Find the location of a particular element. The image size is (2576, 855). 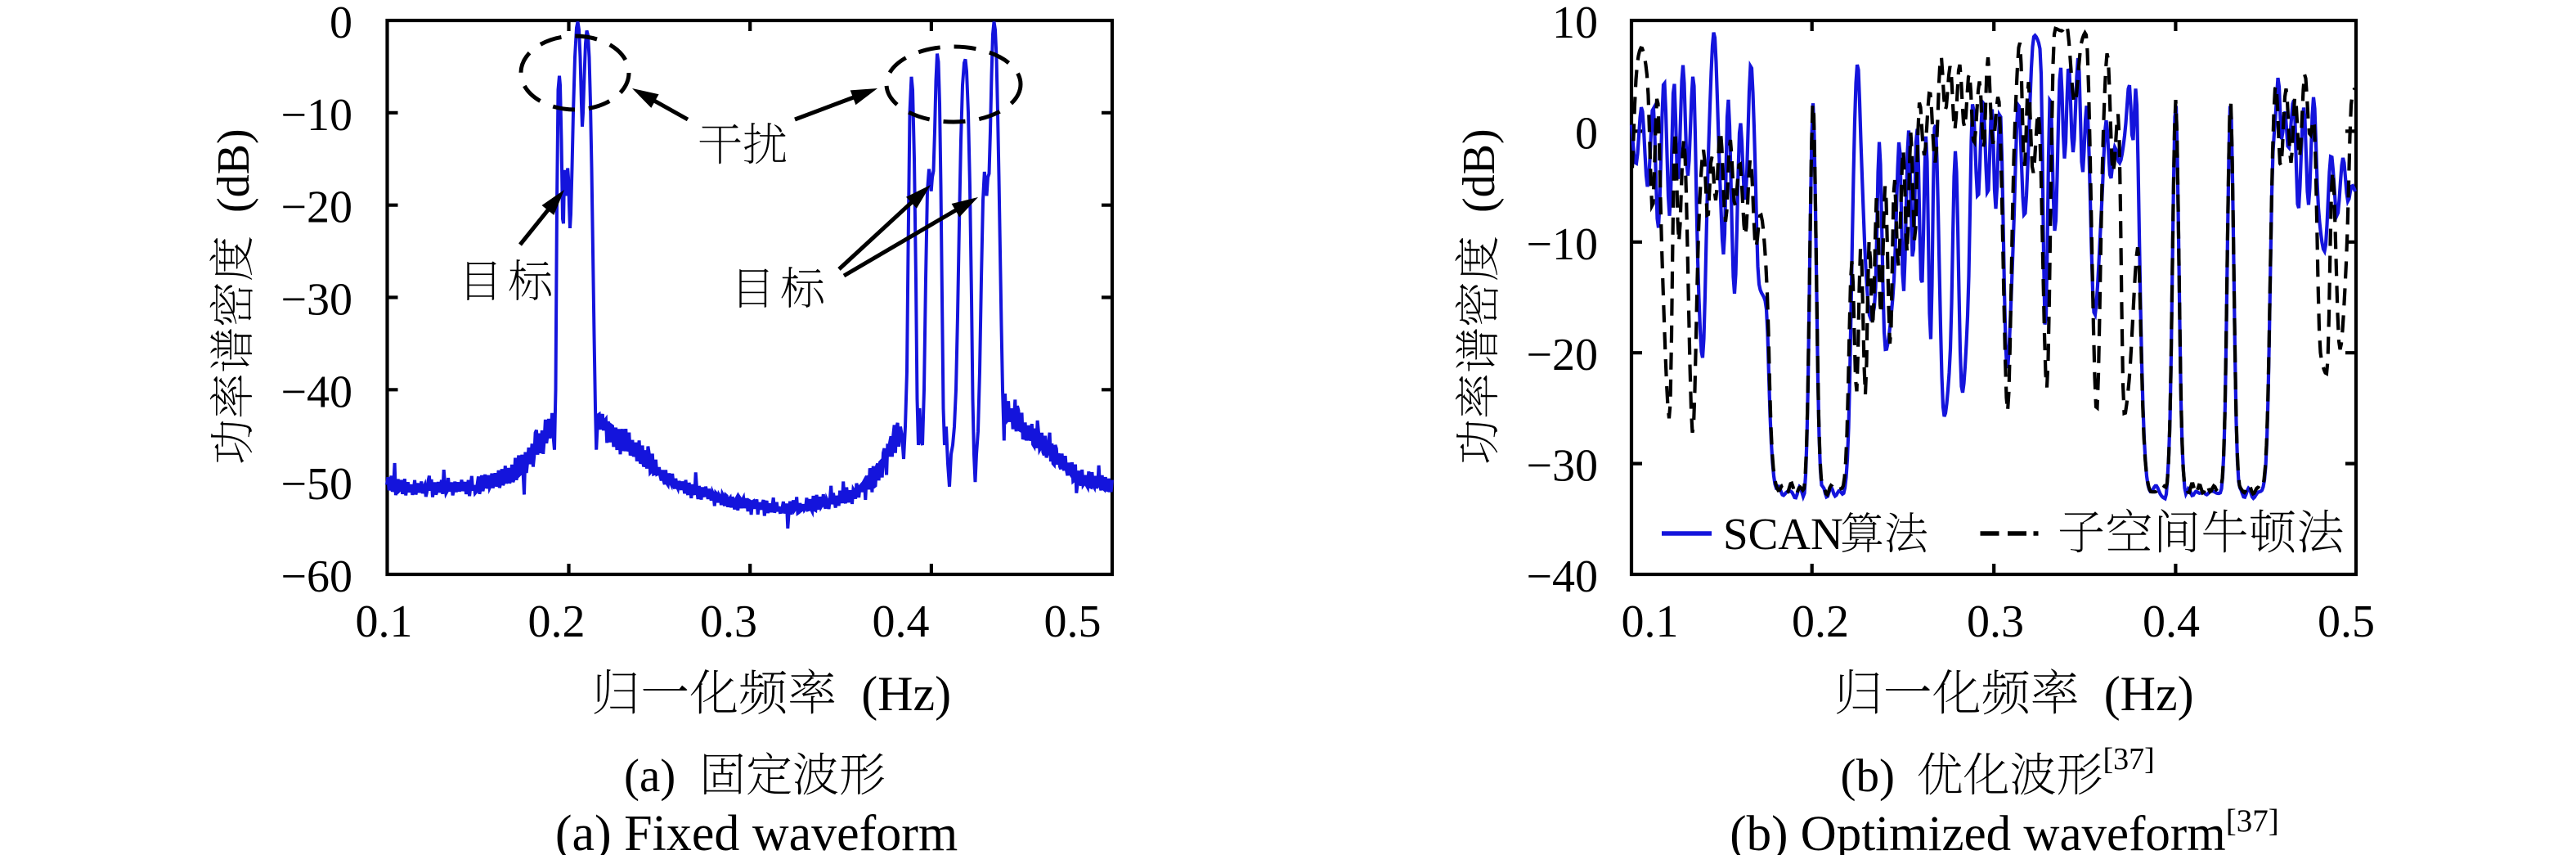

svg-text: (a) is located at coordinates (649, 776).